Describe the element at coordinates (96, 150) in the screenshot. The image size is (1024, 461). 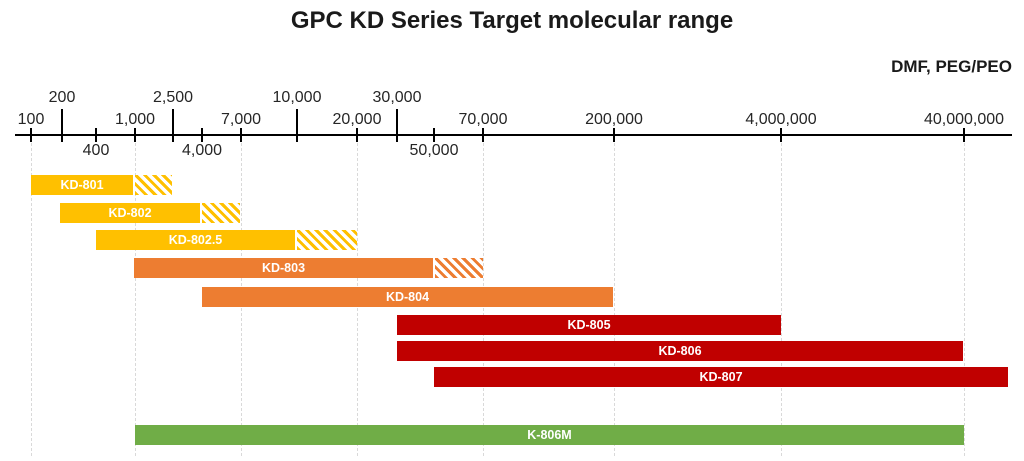
I see `axis-tick-label: 400` at that location.